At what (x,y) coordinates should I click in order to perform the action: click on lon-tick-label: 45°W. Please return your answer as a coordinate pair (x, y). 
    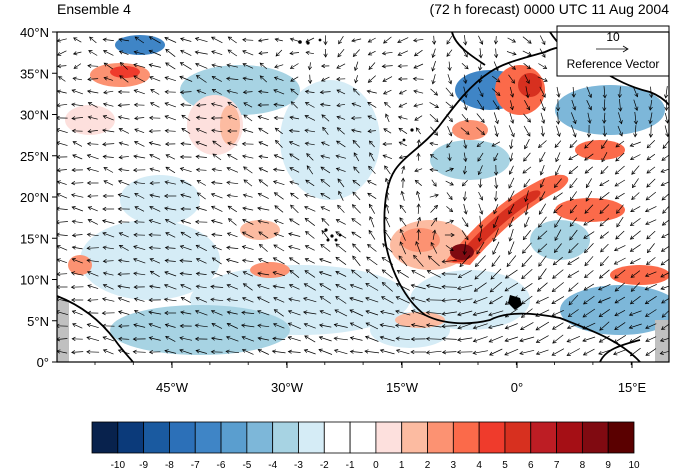
    Looking at the image, I should click on (172, 387).